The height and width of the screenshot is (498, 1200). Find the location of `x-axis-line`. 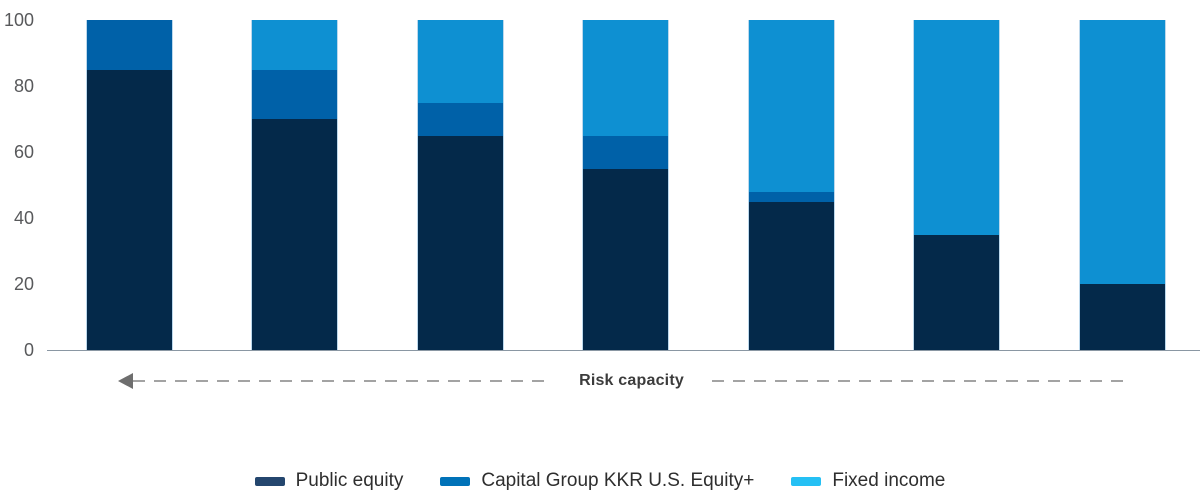

x-axis-line is located at coordinates (623, 350).